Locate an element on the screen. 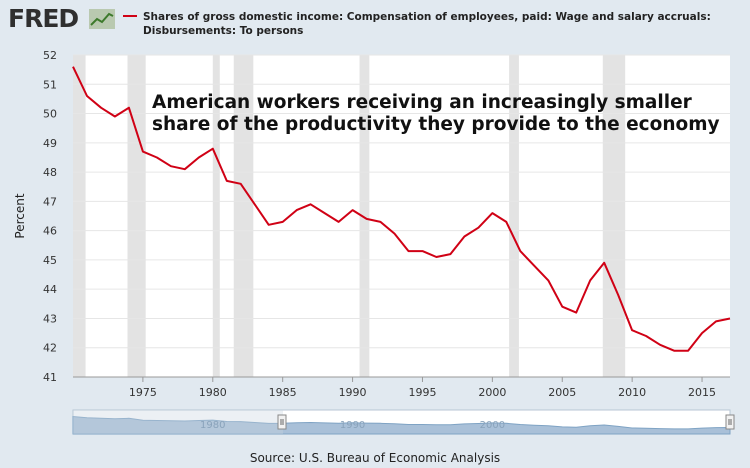 The image size is (750, 468). fred-logo: FRED is located at coordinates (43, 18).